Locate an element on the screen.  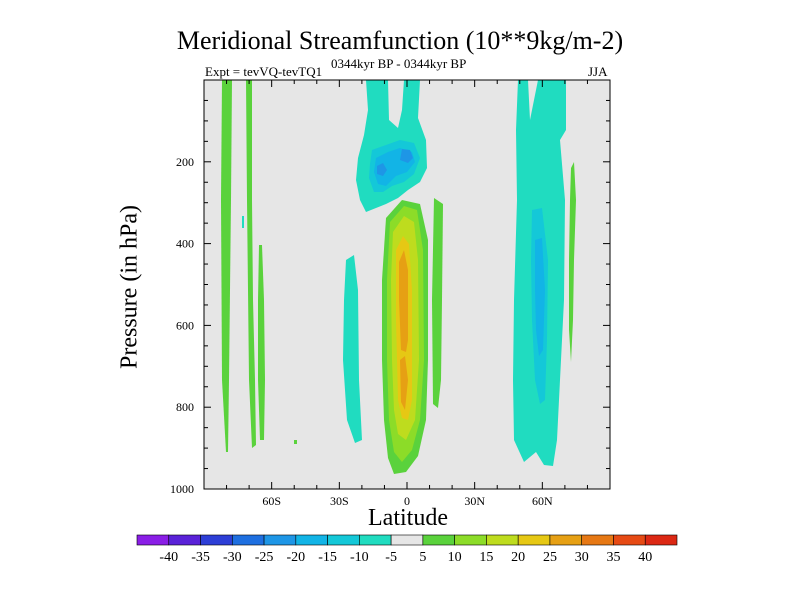
colorbar-label: 10 is located at coordinates (455, 557).